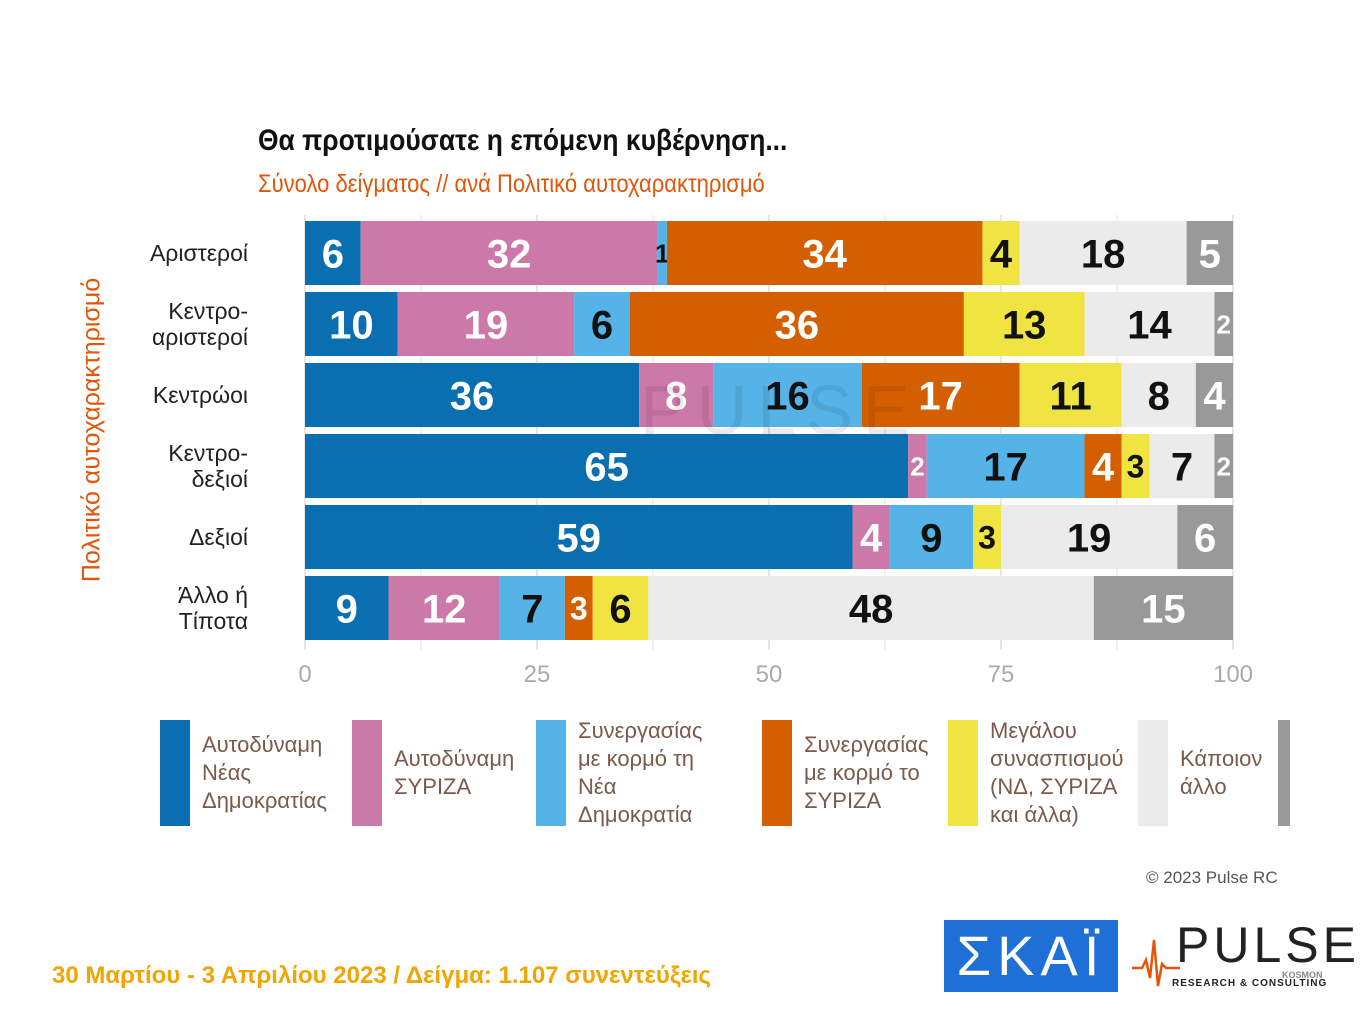 This screenshot has height=1020, width=1360. Describe the element at coordinates (200, 395) in the screenshot. I see `category-label: Κεντρώοι` at that location.